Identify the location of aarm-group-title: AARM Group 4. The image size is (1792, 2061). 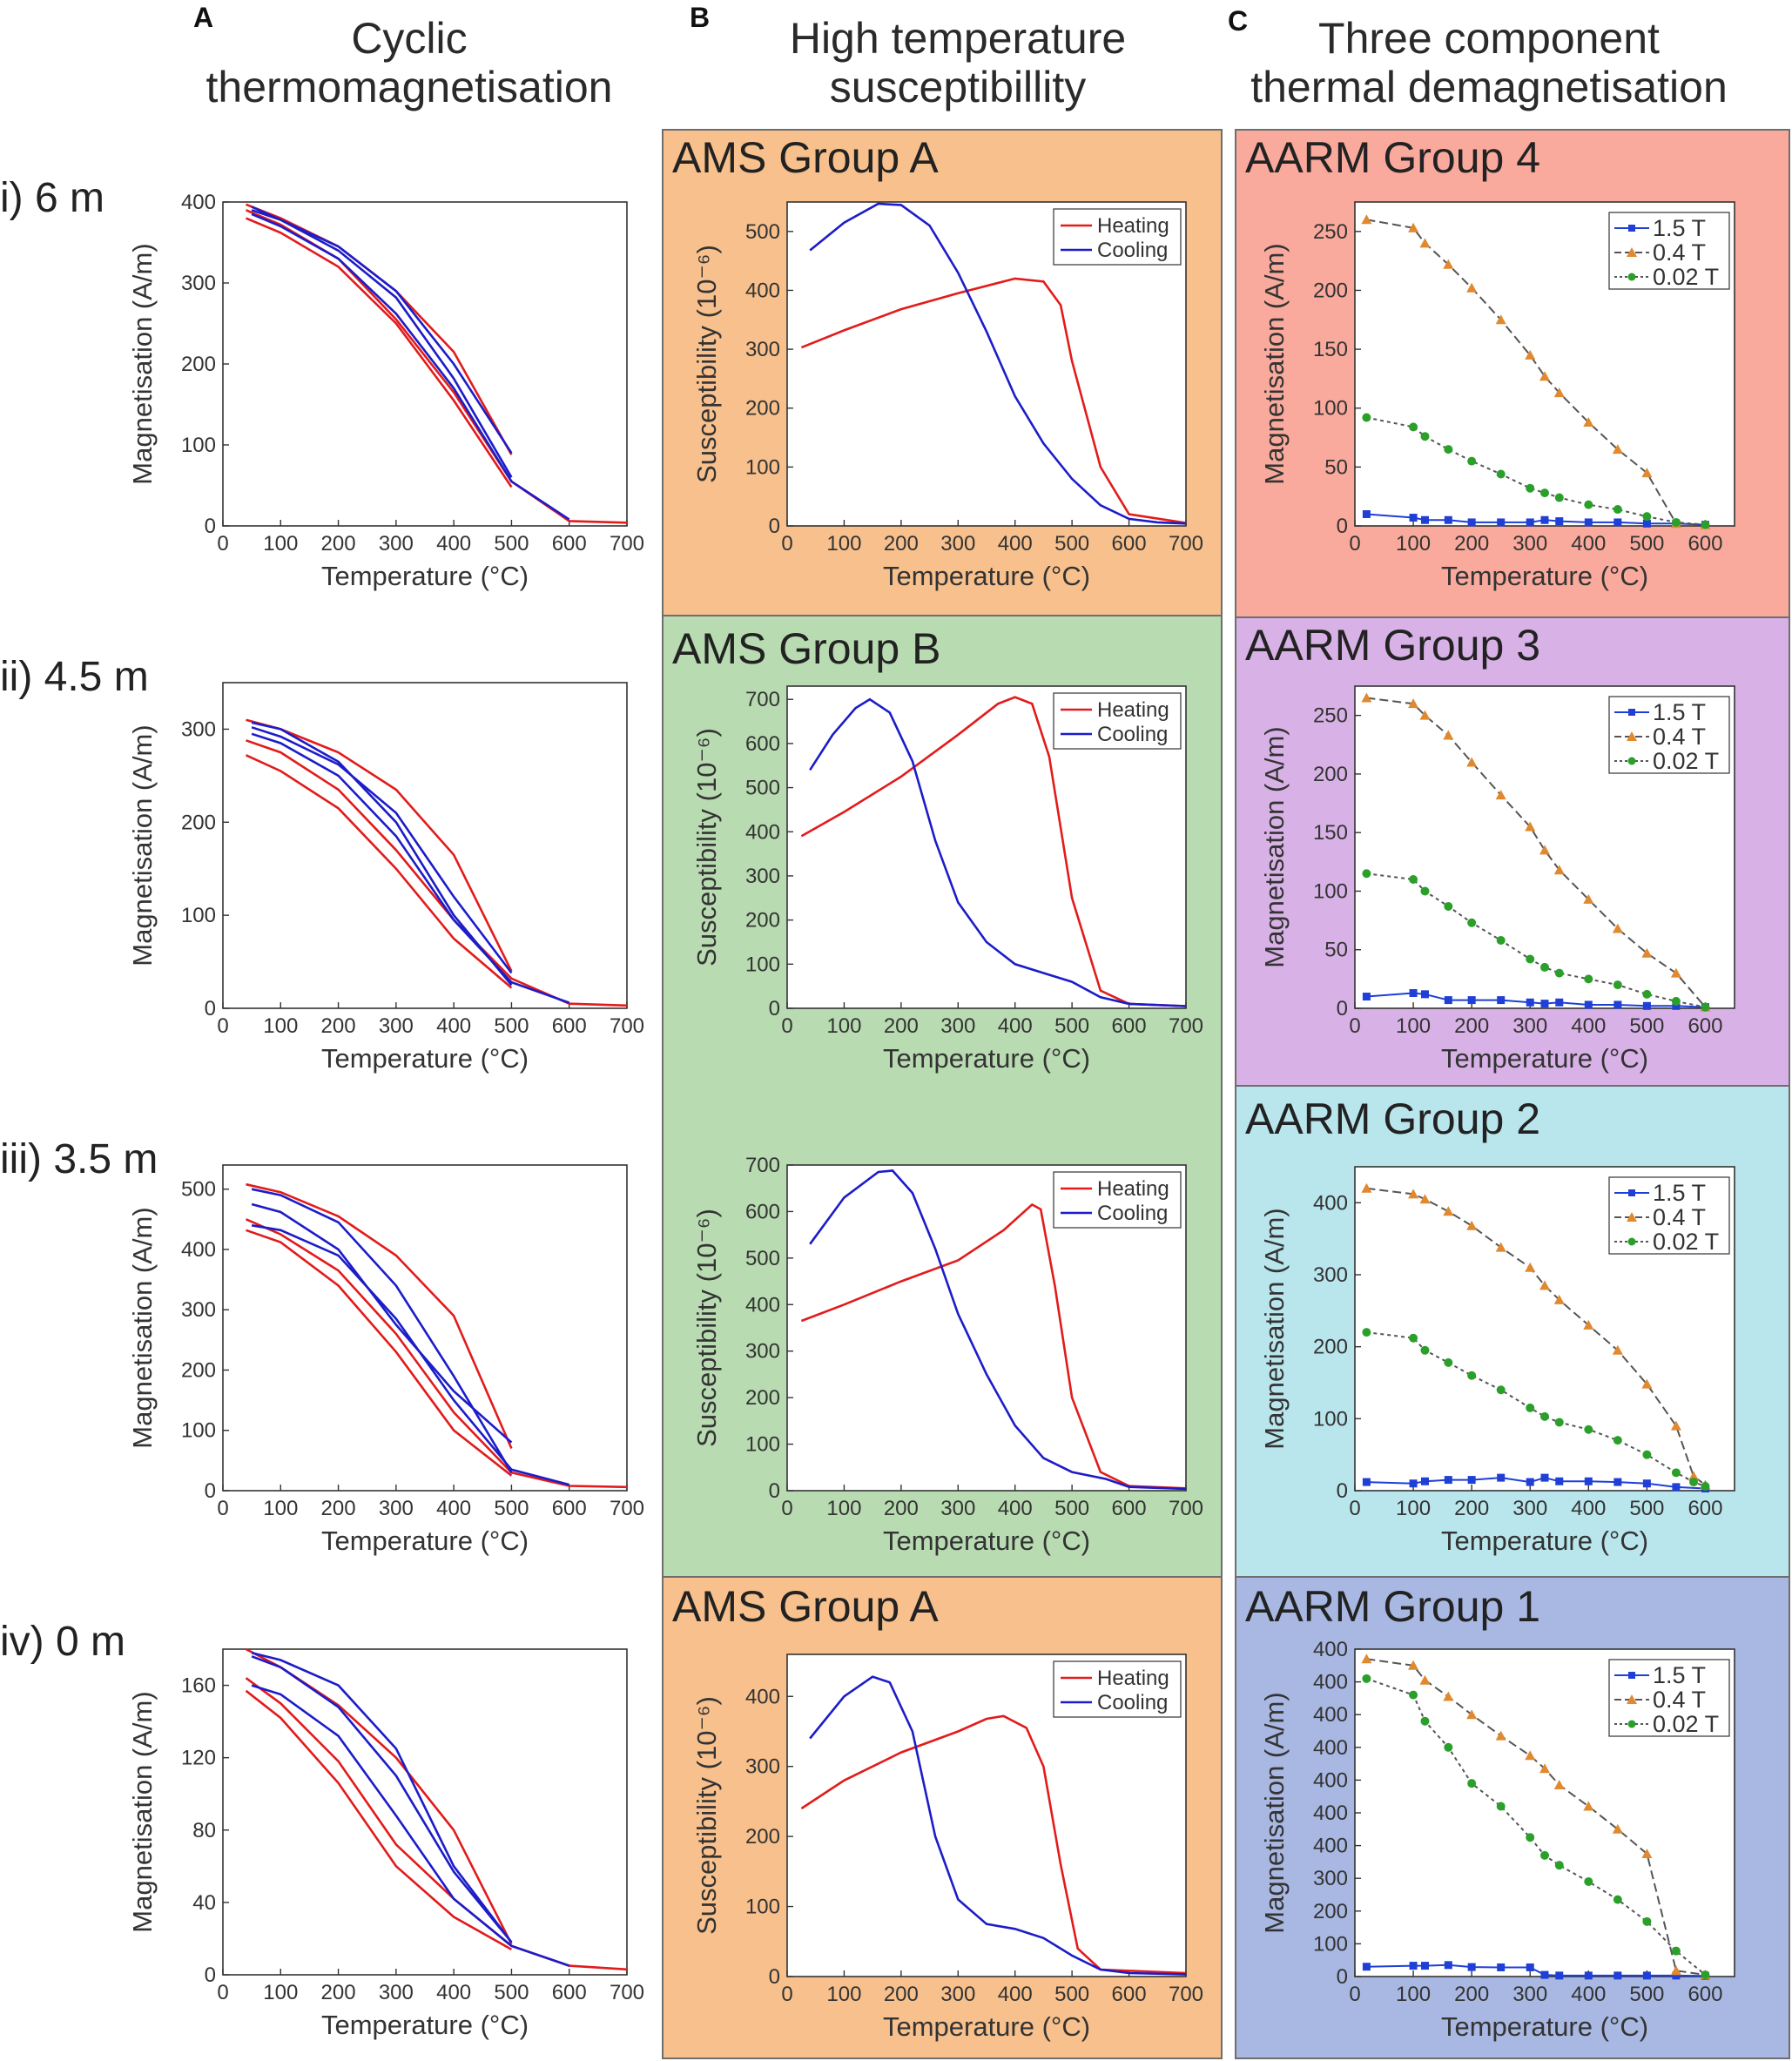
(1393, 157).